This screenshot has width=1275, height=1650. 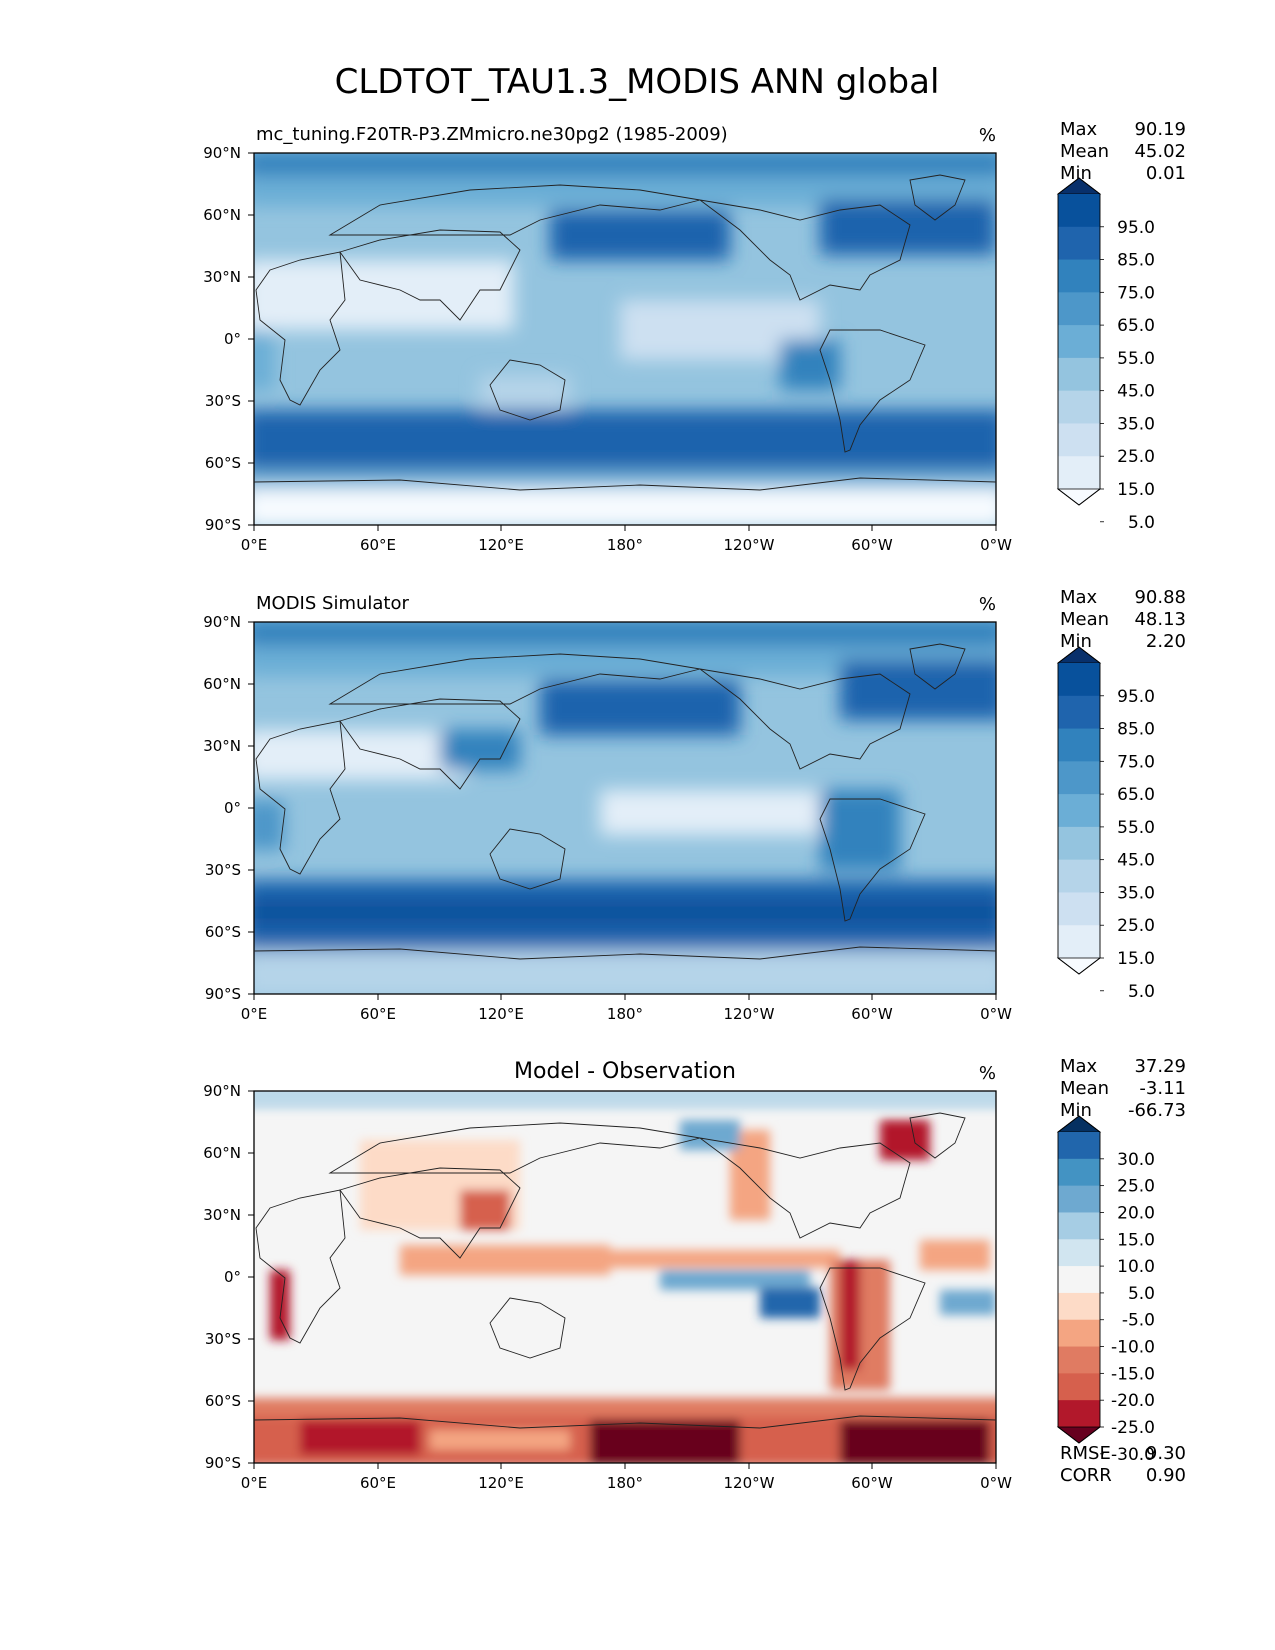 I want to click on cloud-fraction-field, so click(x=625, y=339).